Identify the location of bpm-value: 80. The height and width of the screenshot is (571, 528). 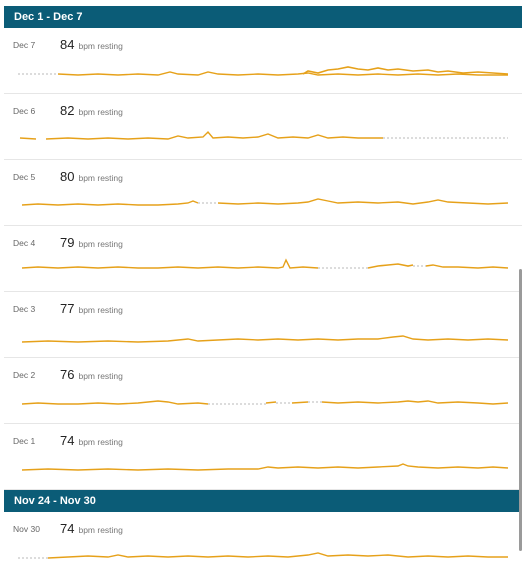
(67, 176).